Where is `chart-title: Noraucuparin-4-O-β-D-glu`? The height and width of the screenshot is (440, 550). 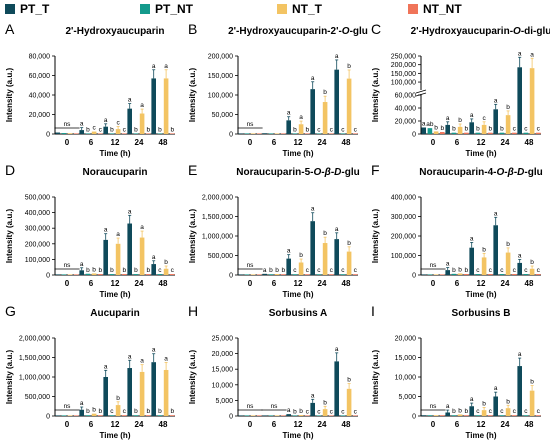 chart-title: Noraucuparin-4-O-β-D-glu is located at coordinates (480, 172).